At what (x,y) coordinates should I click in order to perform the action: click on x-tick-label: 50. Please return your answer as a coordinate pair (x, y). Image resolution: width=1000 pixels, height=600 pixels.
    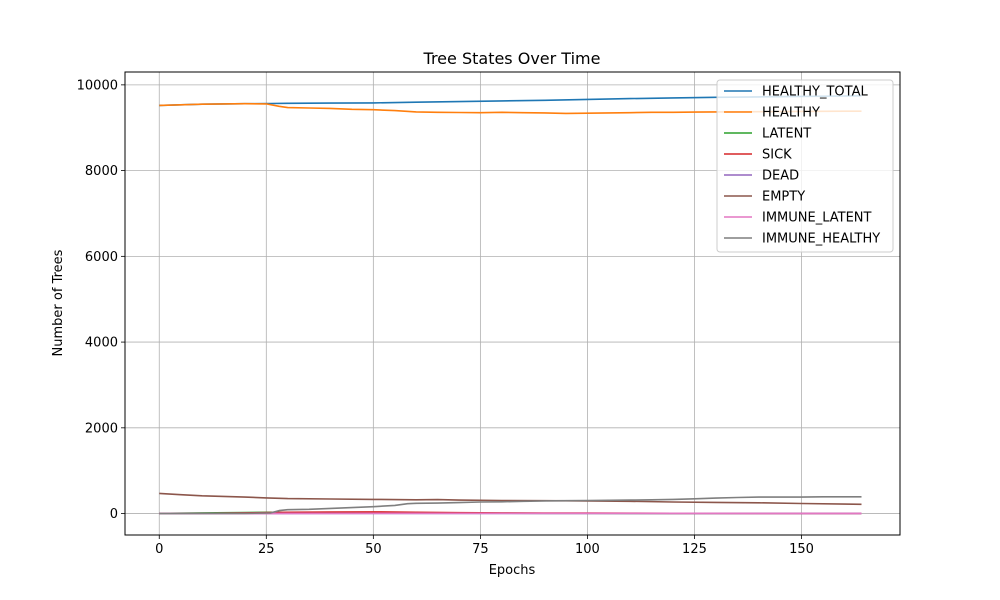
    Looking at the image, I should click on (373, 549).